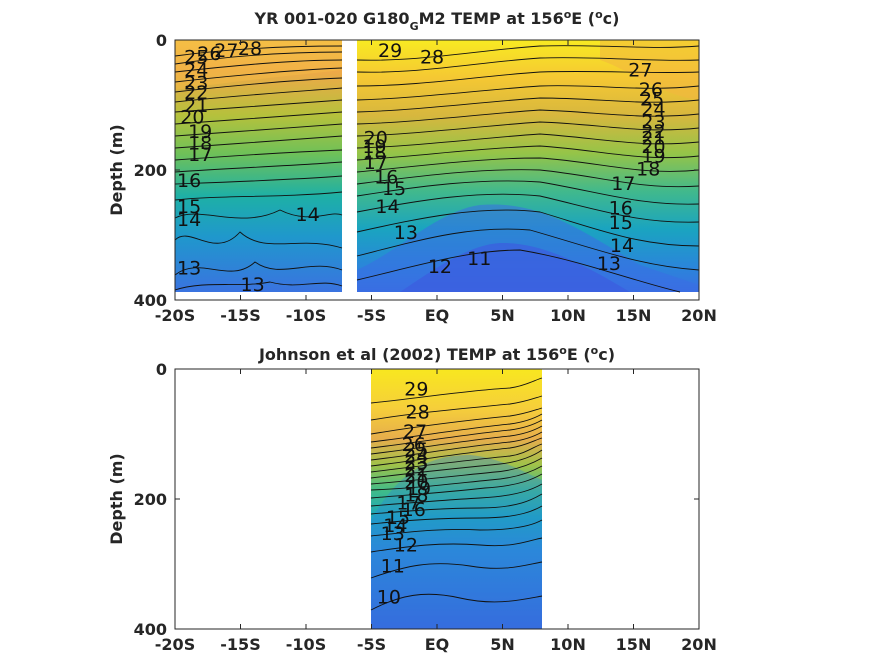  Describe the element at coordinates (436, 354) in the screenshot. I see `title-bottom: Johnson et al (2002) TEMP at 156oE (oc)` at that location.